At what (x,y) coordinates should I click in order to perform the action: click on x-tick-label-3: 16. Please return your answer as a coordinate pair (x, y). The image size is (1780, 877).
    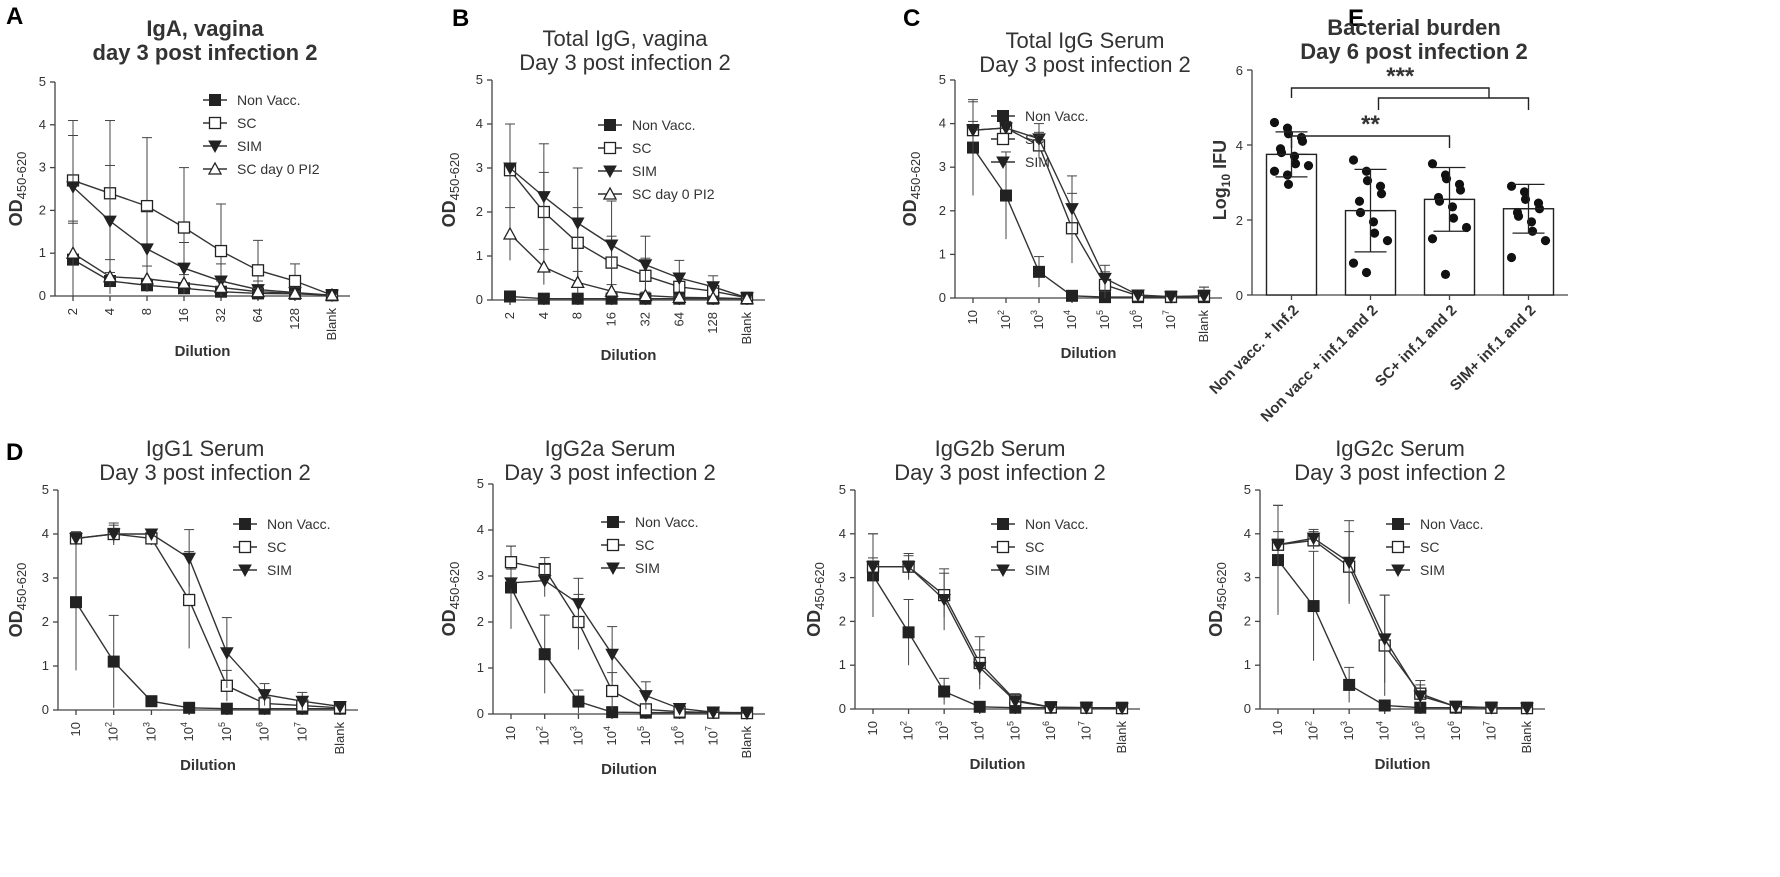
    Looking at the image, I should click on (183, 315).